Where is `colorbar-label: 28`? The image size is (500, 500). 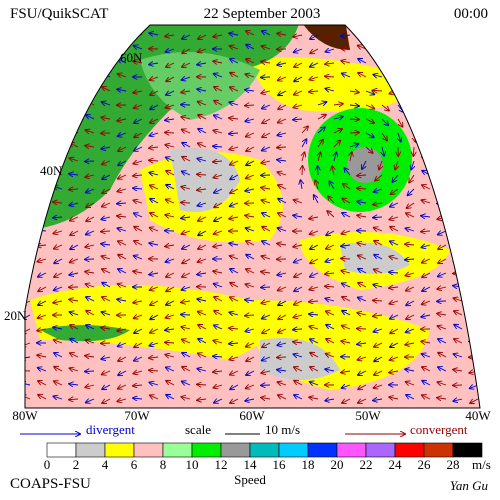 colorbar-label: 28 is located at coordinates (453, 464).